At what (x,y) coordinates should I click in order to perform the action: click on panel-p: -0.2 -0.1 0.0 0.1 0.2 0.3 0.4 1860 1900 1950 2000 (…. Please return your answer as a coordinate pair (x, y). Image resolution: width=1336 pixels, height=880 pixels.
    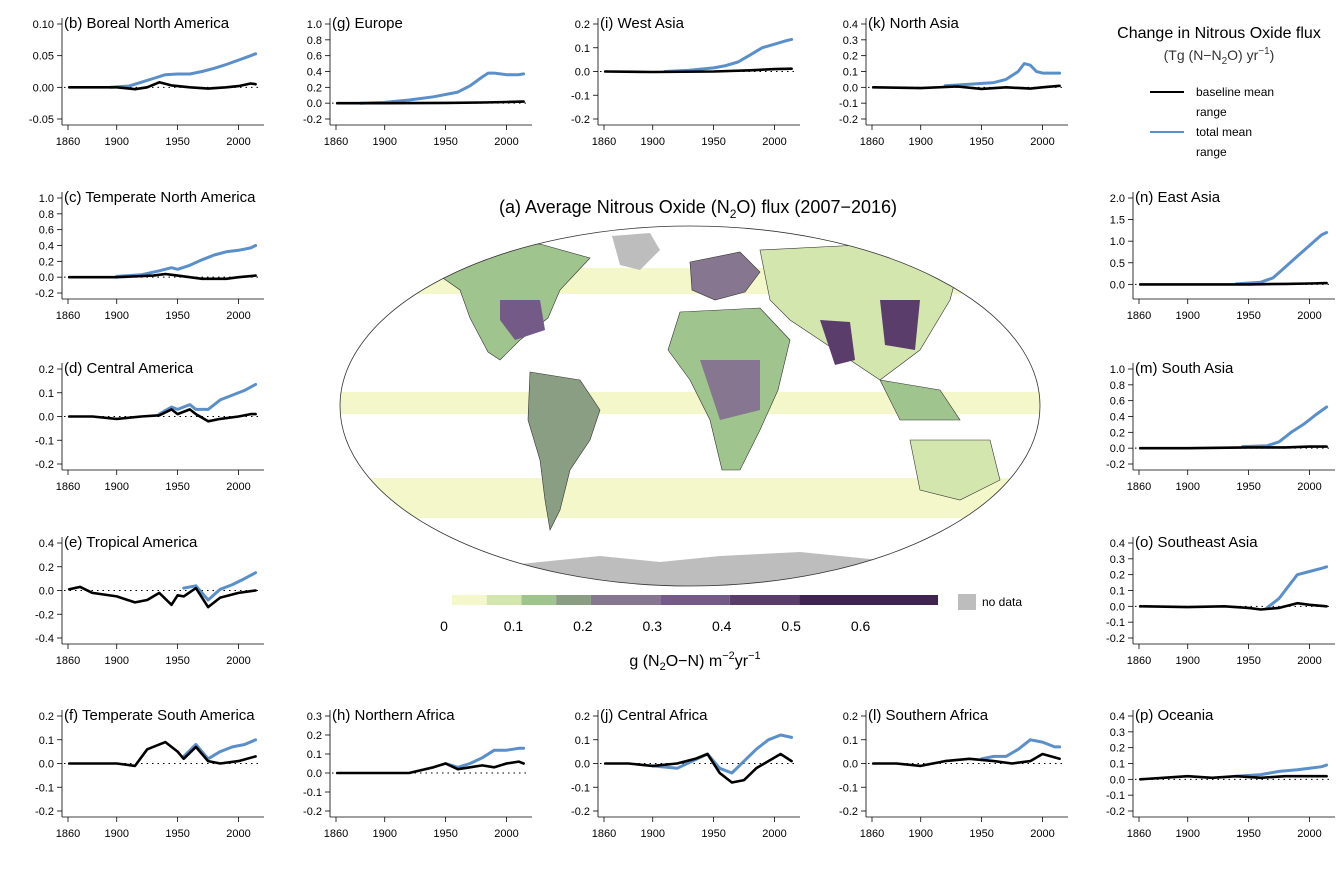
    Looking at the image, I should click on (1220, 773).